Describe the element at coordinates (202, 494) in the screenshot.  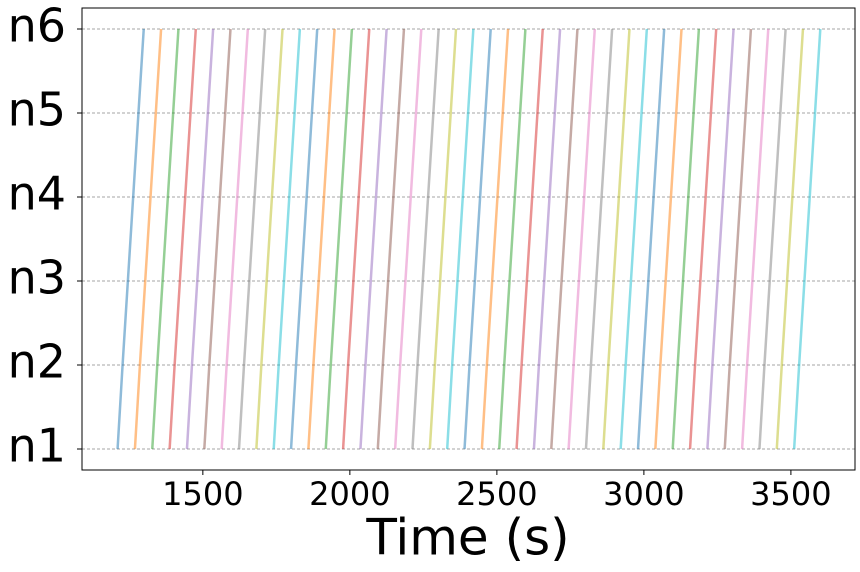
I see `x-tick-label: 1500` at that location.